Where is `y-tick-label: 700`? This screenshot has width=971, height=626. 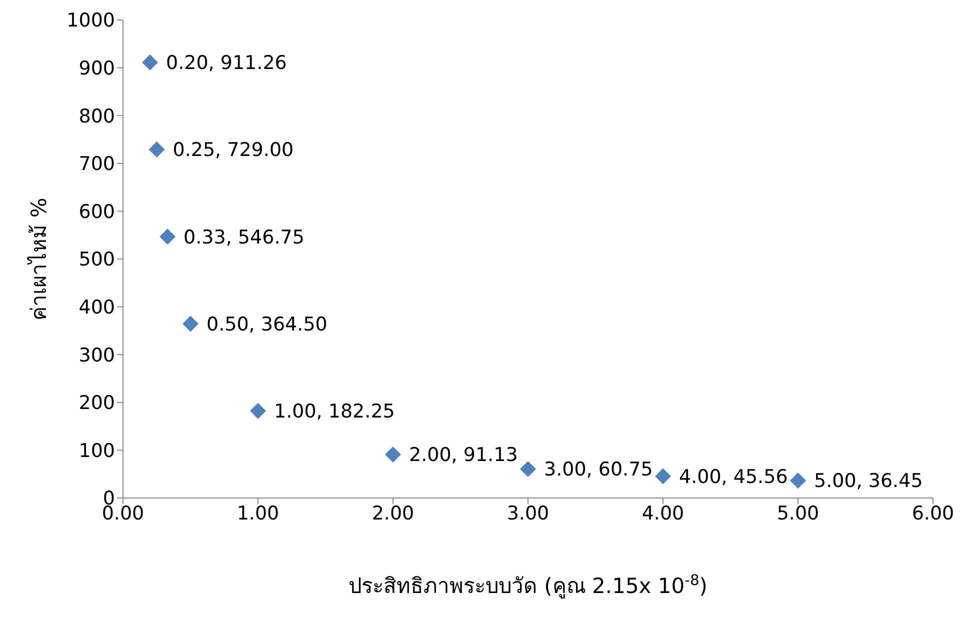
y-tick-label: 700 is located at coordinates (96, 164).